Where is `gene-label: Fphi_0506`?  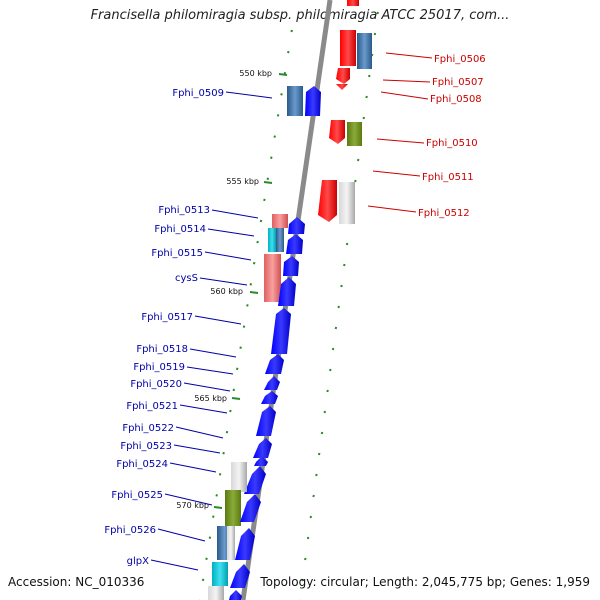
gene-label: Fphi_0506 is located at coordinates (460, 59).